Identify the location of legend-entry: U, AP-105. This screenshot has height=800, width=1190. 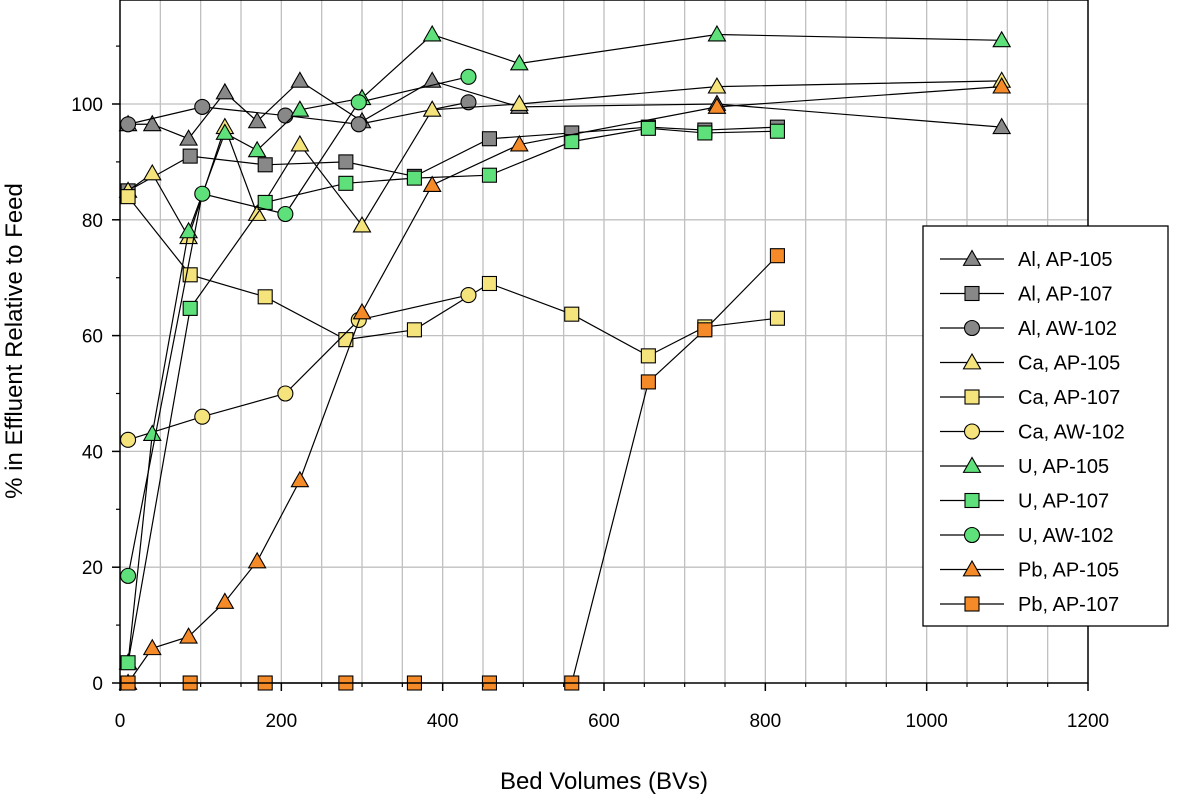
(1024, 467).